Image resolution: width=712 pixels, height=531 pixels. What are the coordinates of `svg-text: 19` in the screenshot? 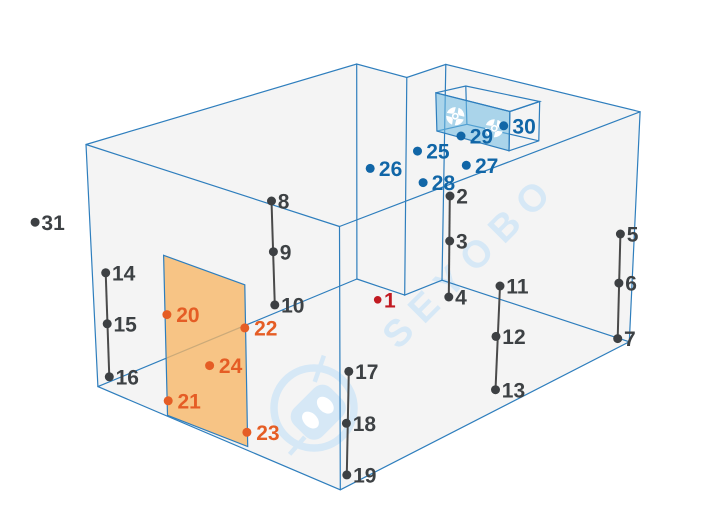 It's located at (364, 476).